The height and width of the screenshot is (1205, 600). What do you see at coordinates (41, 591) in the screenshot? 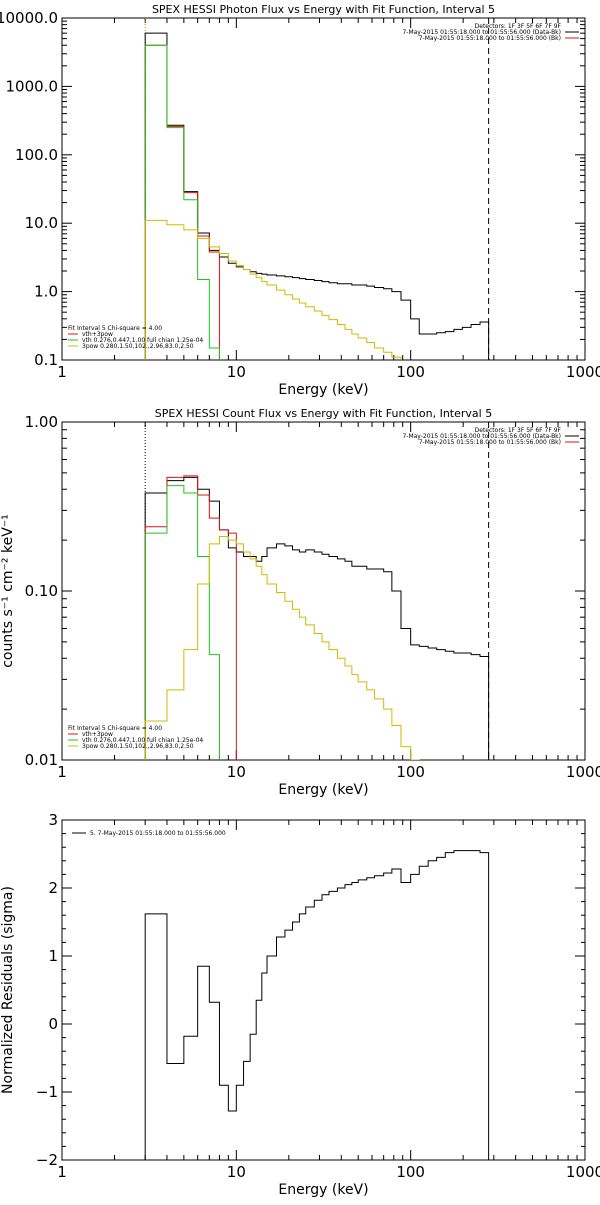
I see `y-tick-label: 0.10` at bounding box center [41, 591].